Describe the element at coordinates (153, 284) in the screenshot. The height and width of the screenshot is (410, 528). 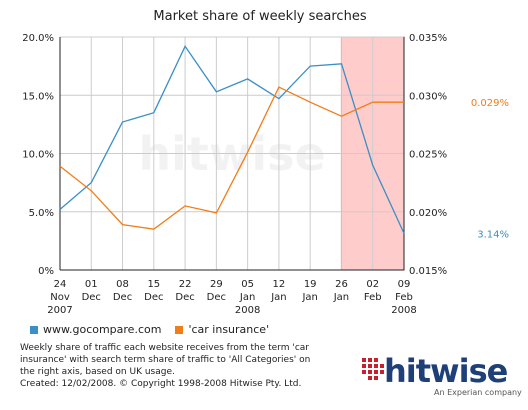
I see `x-tick-label: 15` at that location.